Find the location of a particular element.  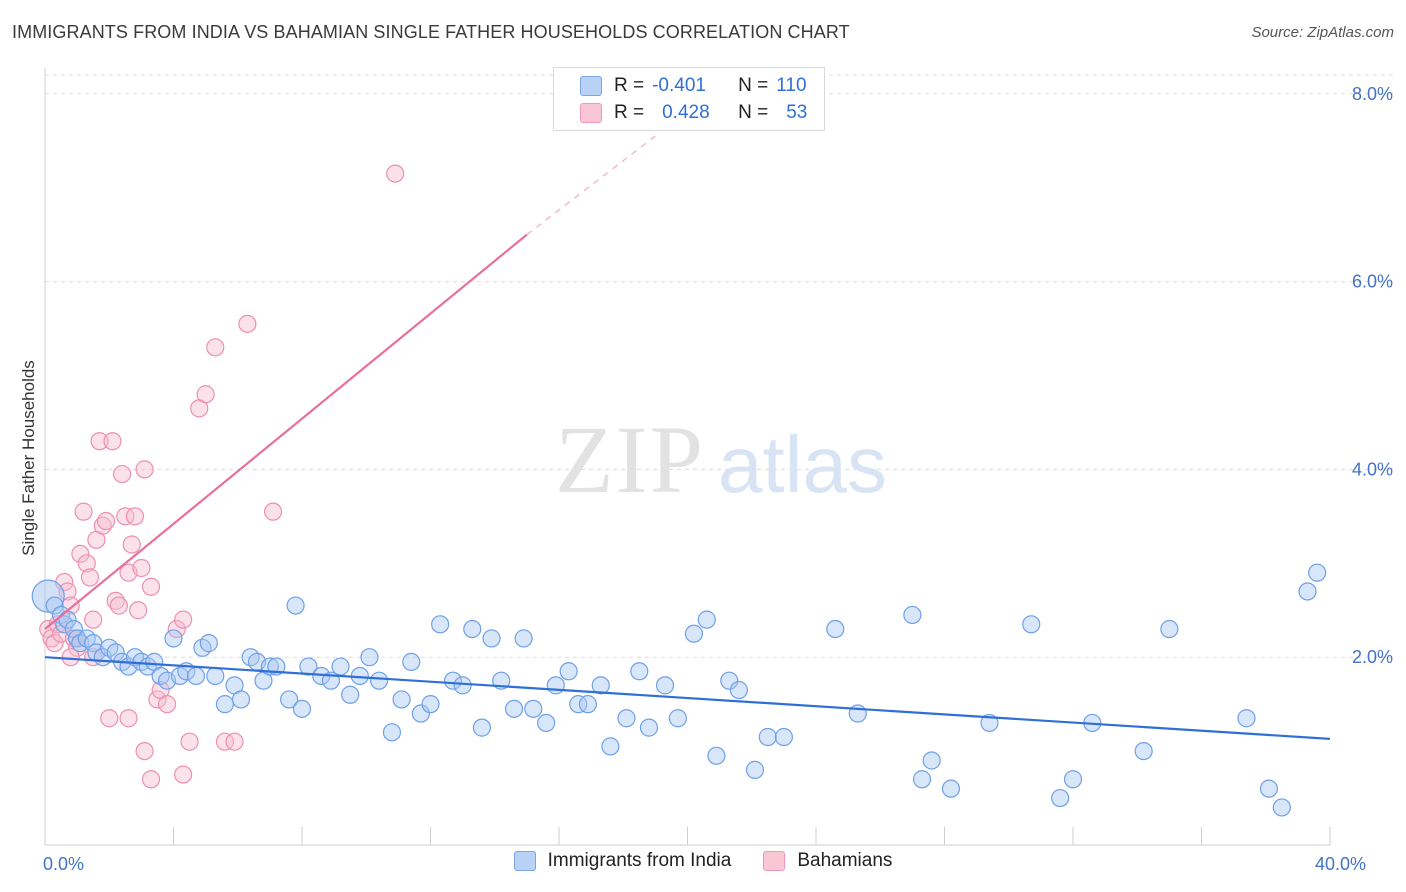

legend-n-value-bahamas: 53 is located at coordinates (797, 112).